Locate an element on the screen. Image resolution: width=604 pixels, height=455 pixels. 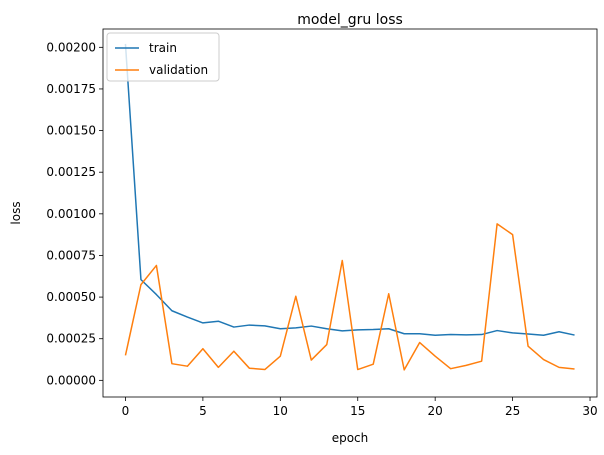
y-tick-label: 0.00025 is located at coordinates (71, 339).